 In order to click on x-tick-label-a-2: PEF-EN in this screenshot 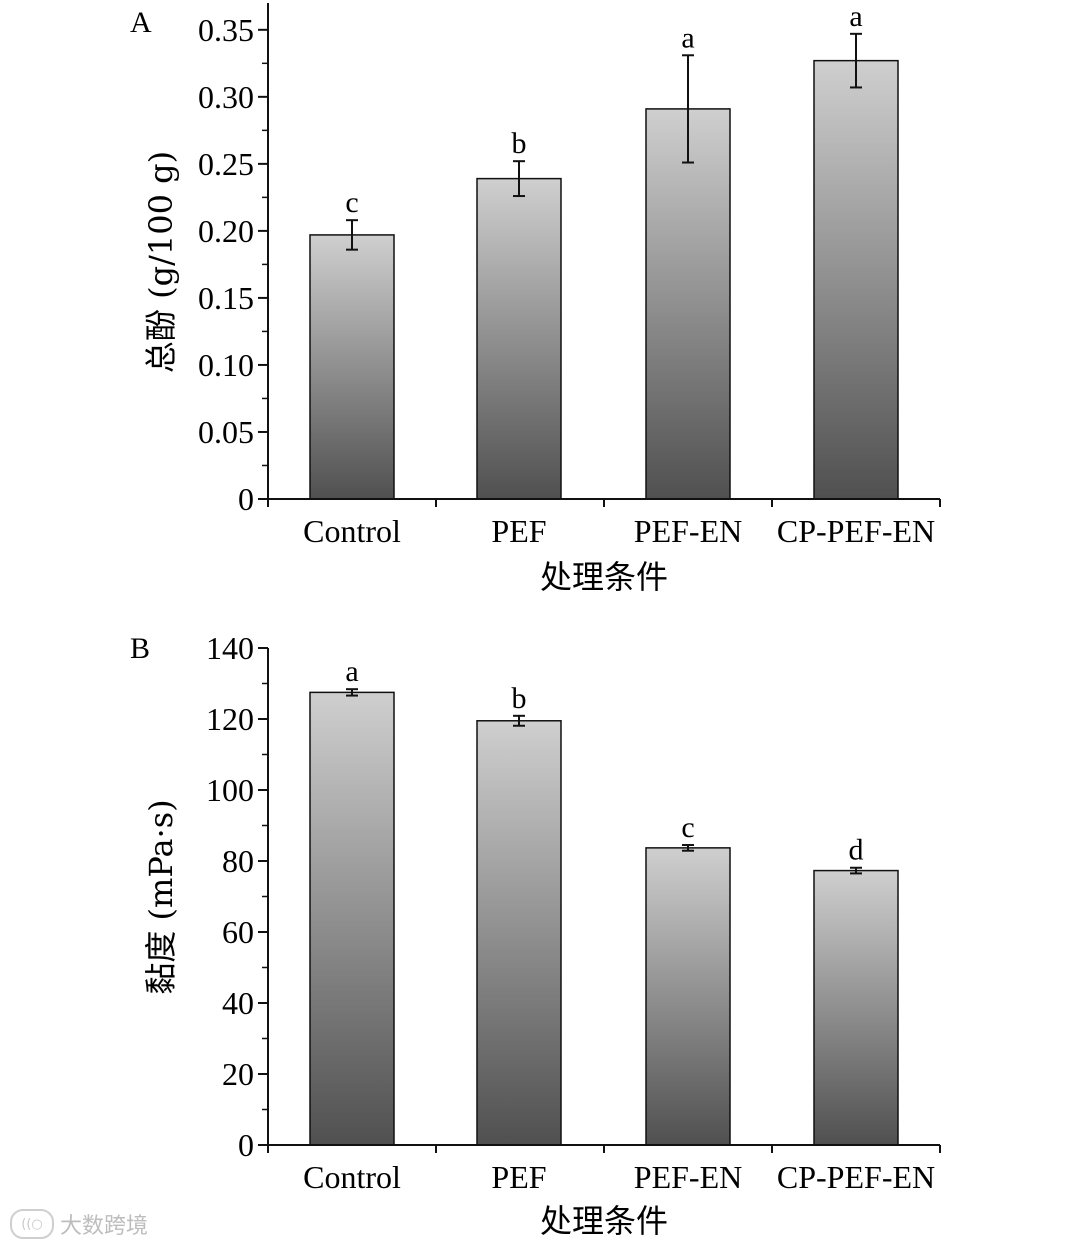, I will do `click(688, 531)`.